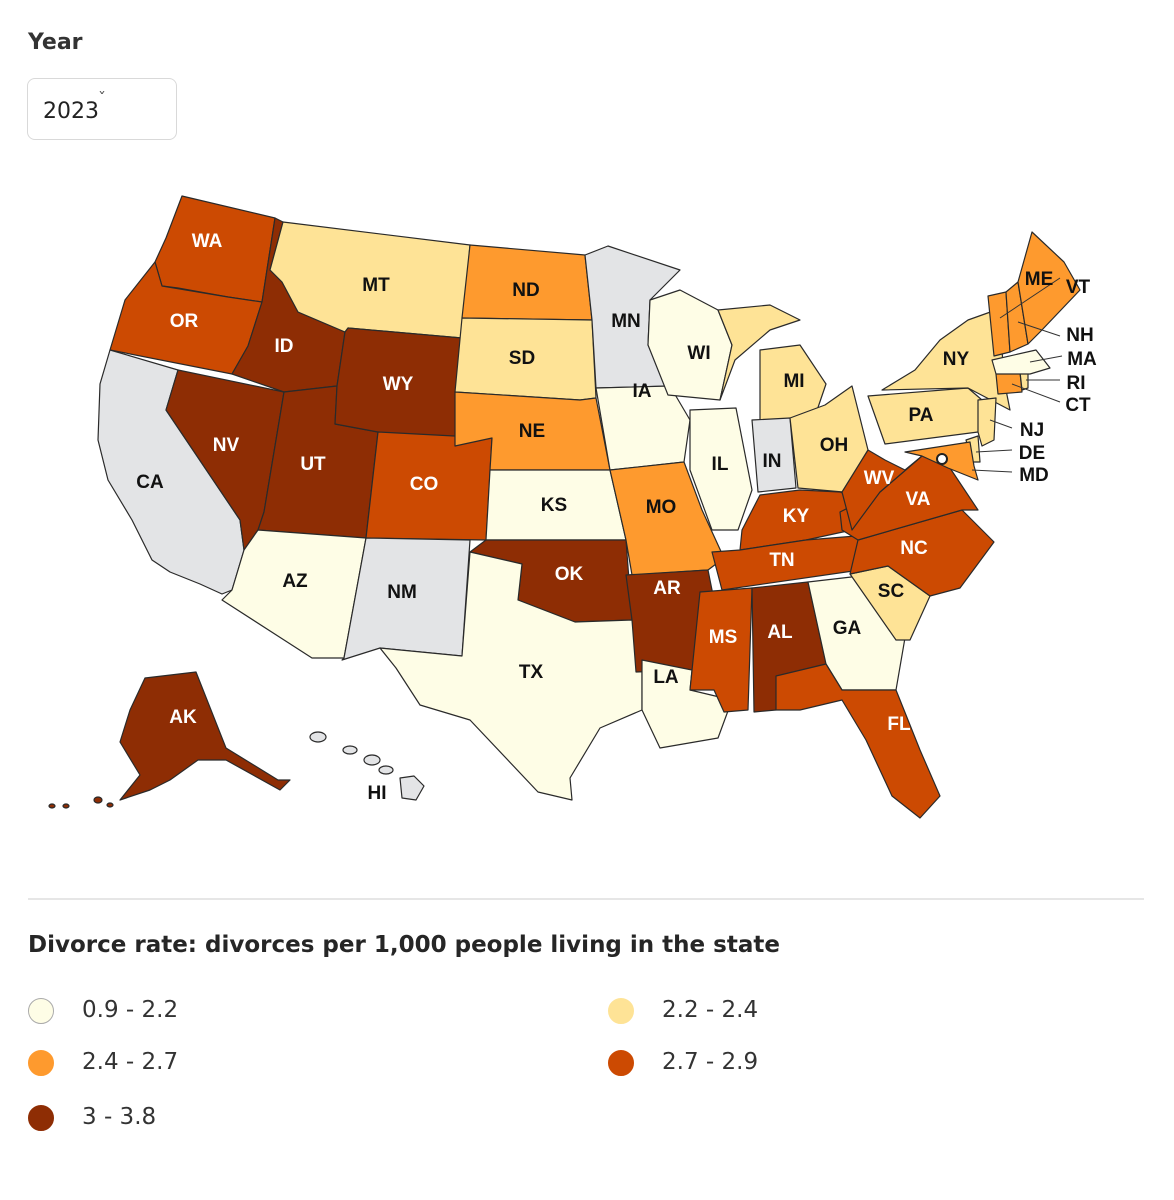 The image size is (1174, 1200). I want to click on state-label-ny: NY, so click(956, 359).